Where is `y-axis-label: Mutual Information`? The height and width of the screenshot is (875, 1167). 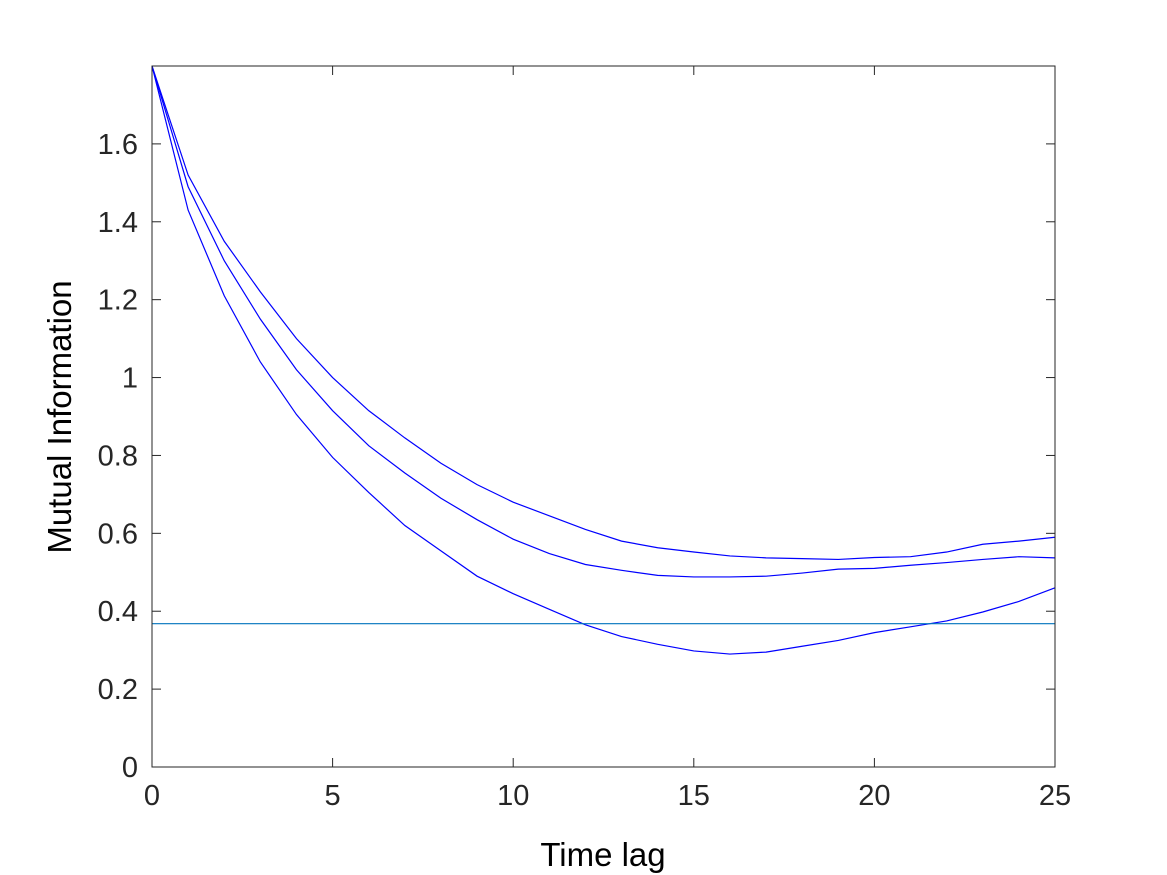
y-axis-label: Mutual Information is located at coordinates (59, 416).